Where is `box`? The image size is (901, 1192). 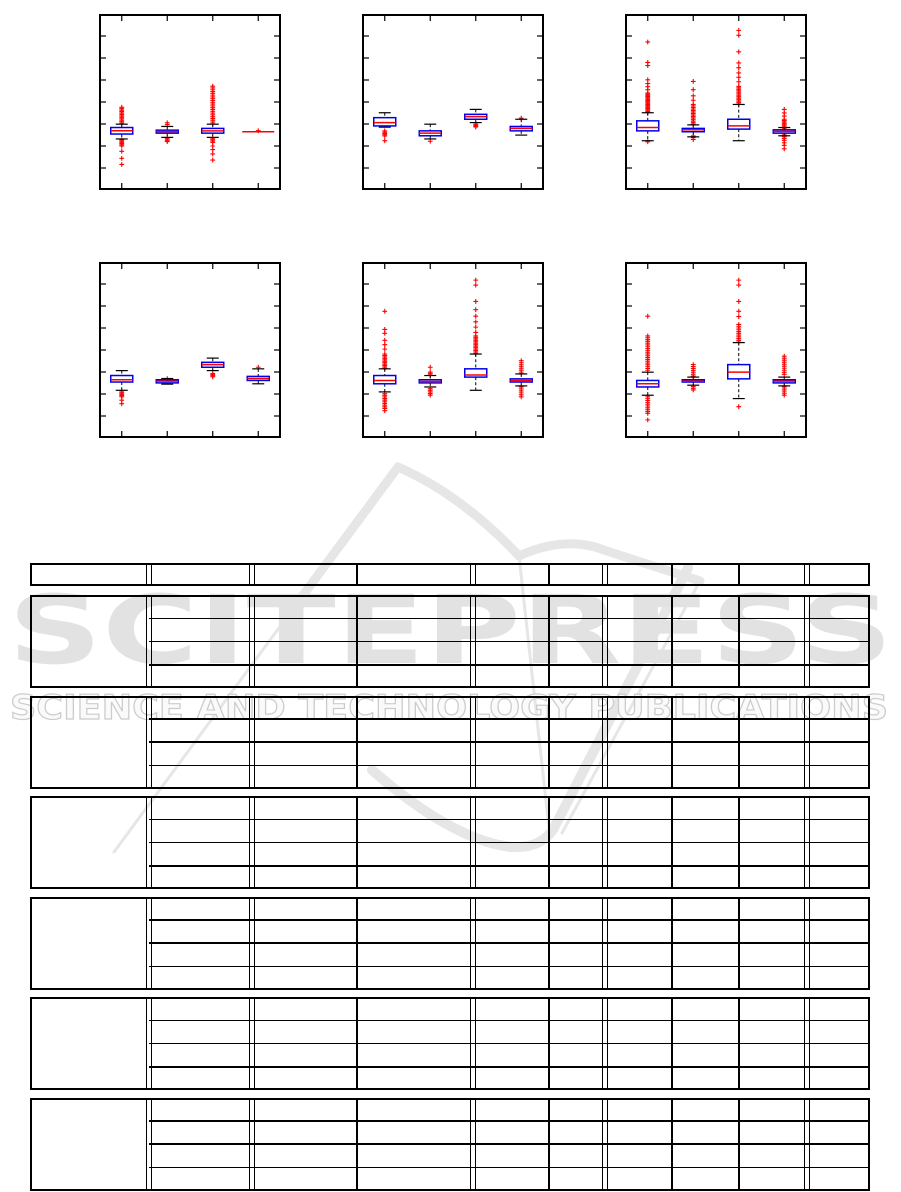
box is located at coordinates (739, 124).